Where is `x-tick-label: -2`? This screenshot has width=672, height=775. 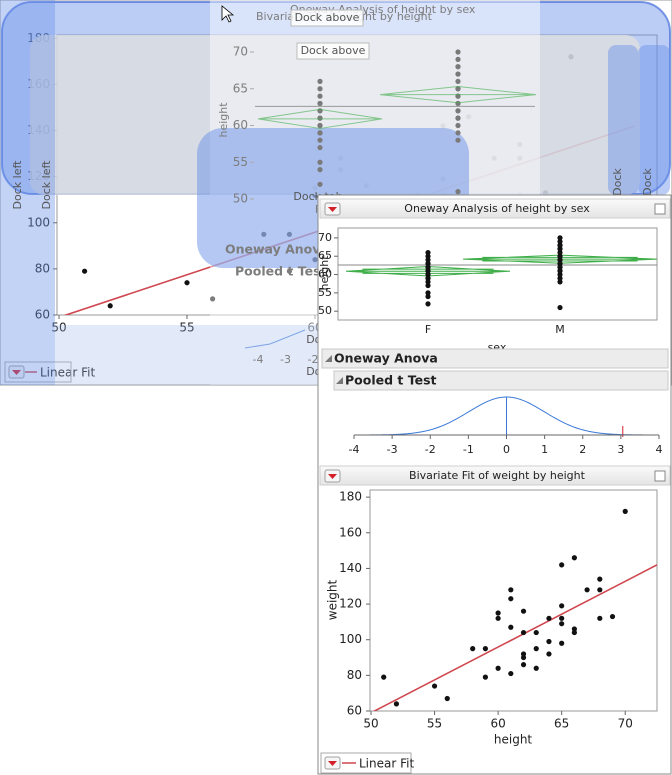
x-tick-label: -2 is located at coordinates (430, 449).